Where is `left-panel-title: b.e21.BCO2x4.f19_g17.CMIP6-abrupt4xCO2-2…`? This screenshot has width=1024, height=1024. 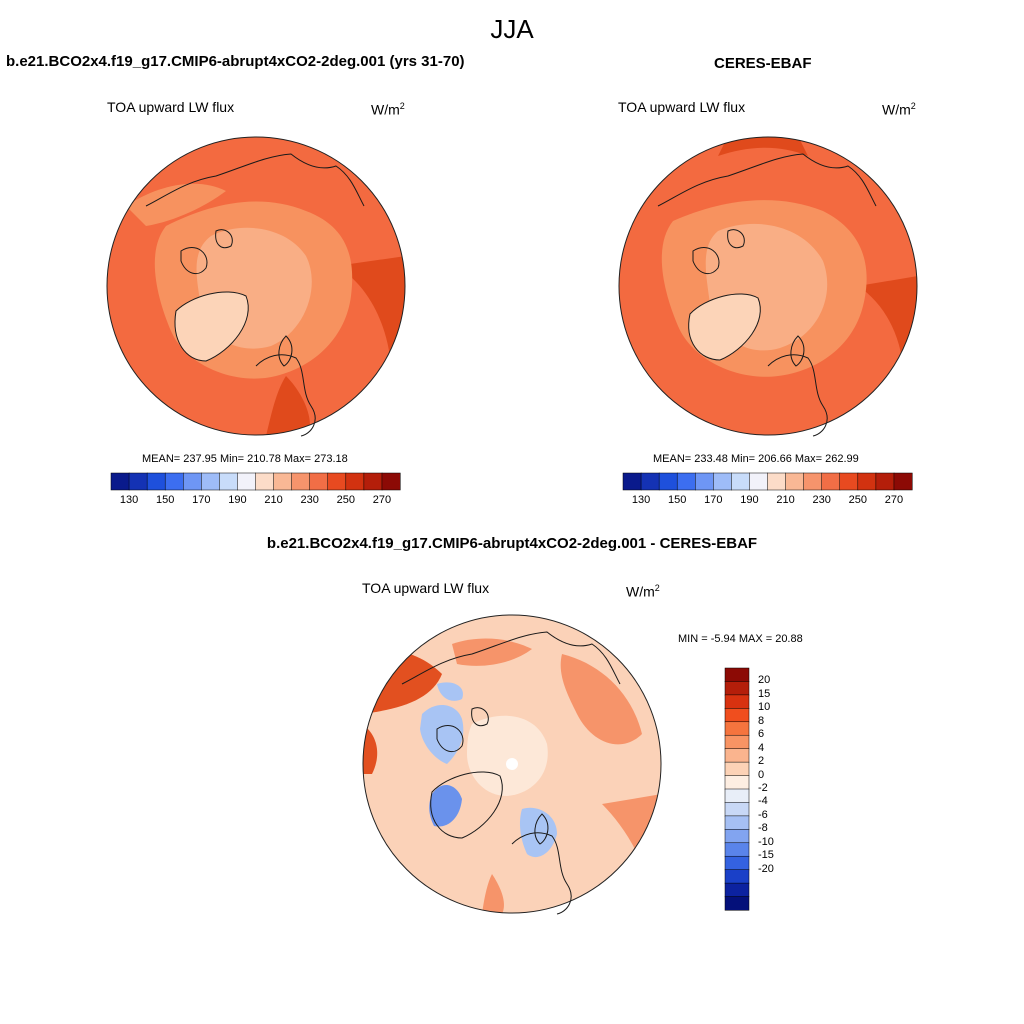
left-panel-title: b.e21.BCO2x4.f19_g17.CMIP6-abrupt4xCO2-2… is located at coordinates (235, 61).